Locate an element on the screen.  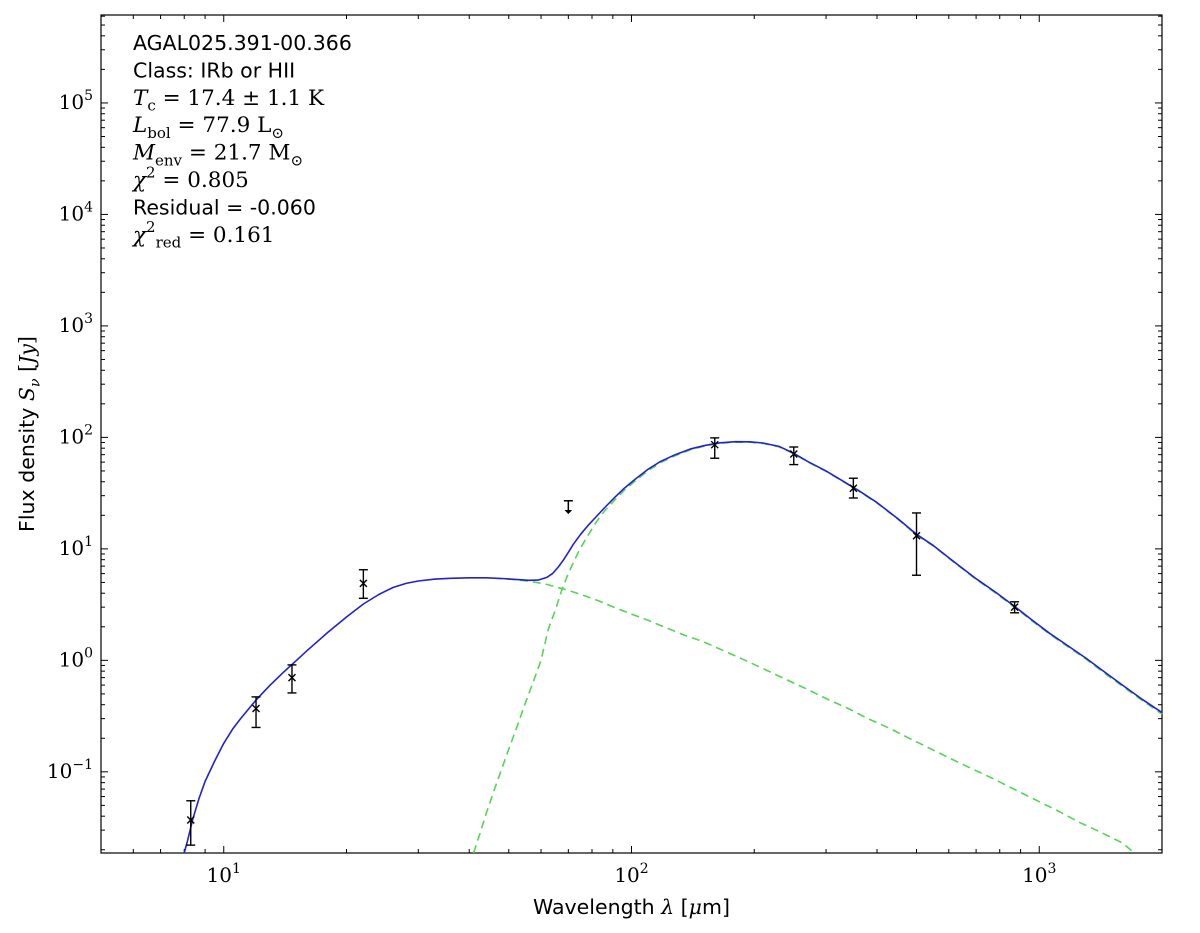
y-tick-label: 10³ is located at coordinates (76, 324).